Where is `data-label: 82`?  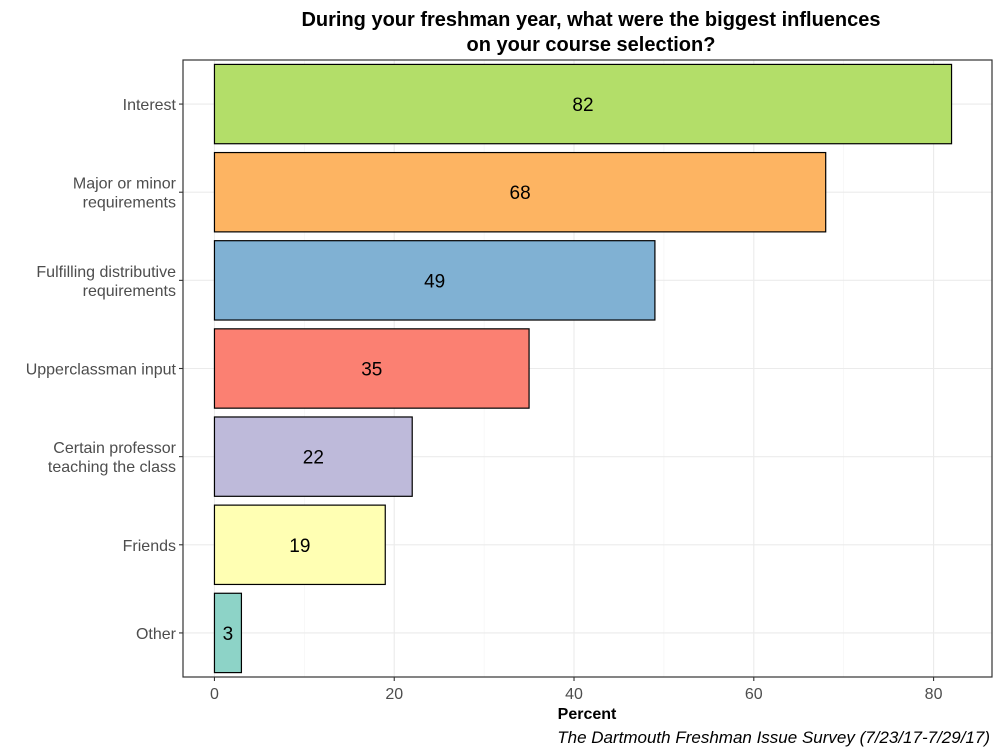 data-label: 82 is located at coordinates (582, 105).